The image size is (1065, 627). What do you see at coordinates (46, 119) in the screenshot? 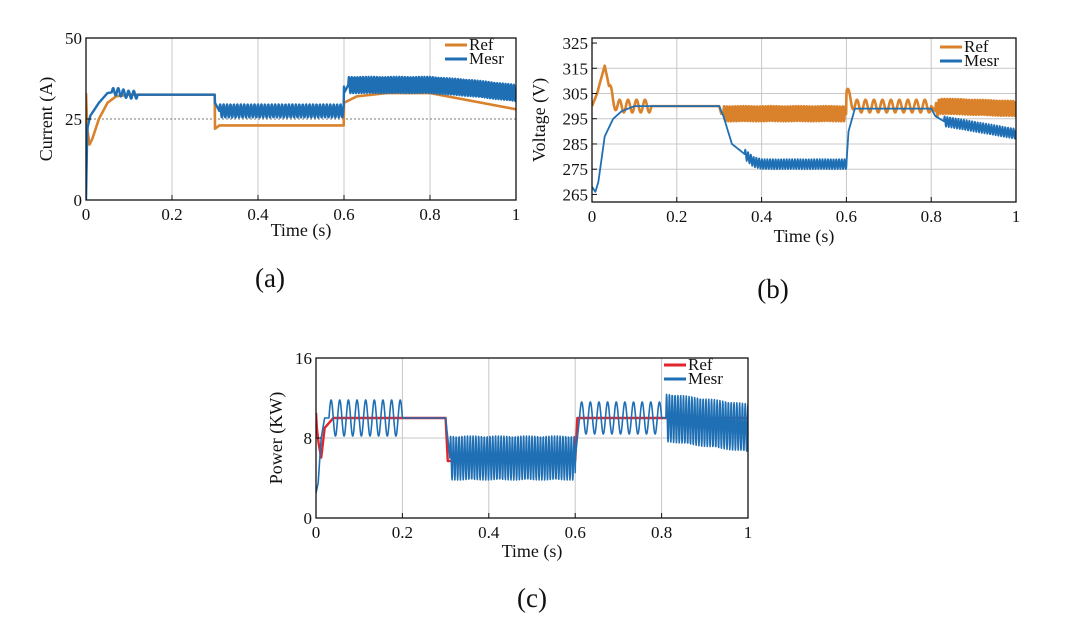
I see `y-axis-label: Current (A)` at bounding box center [46, 119].